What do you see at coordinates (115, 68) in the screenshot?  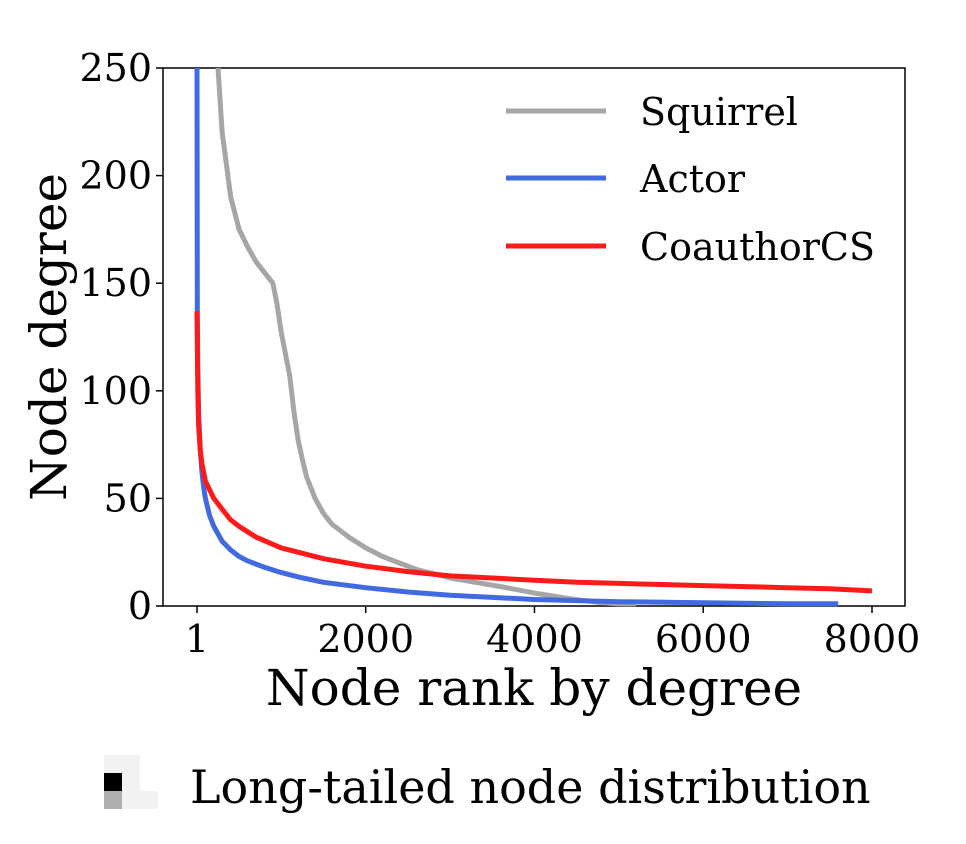 I see `y-tick-label: 250` at bounding box center [115, 68].